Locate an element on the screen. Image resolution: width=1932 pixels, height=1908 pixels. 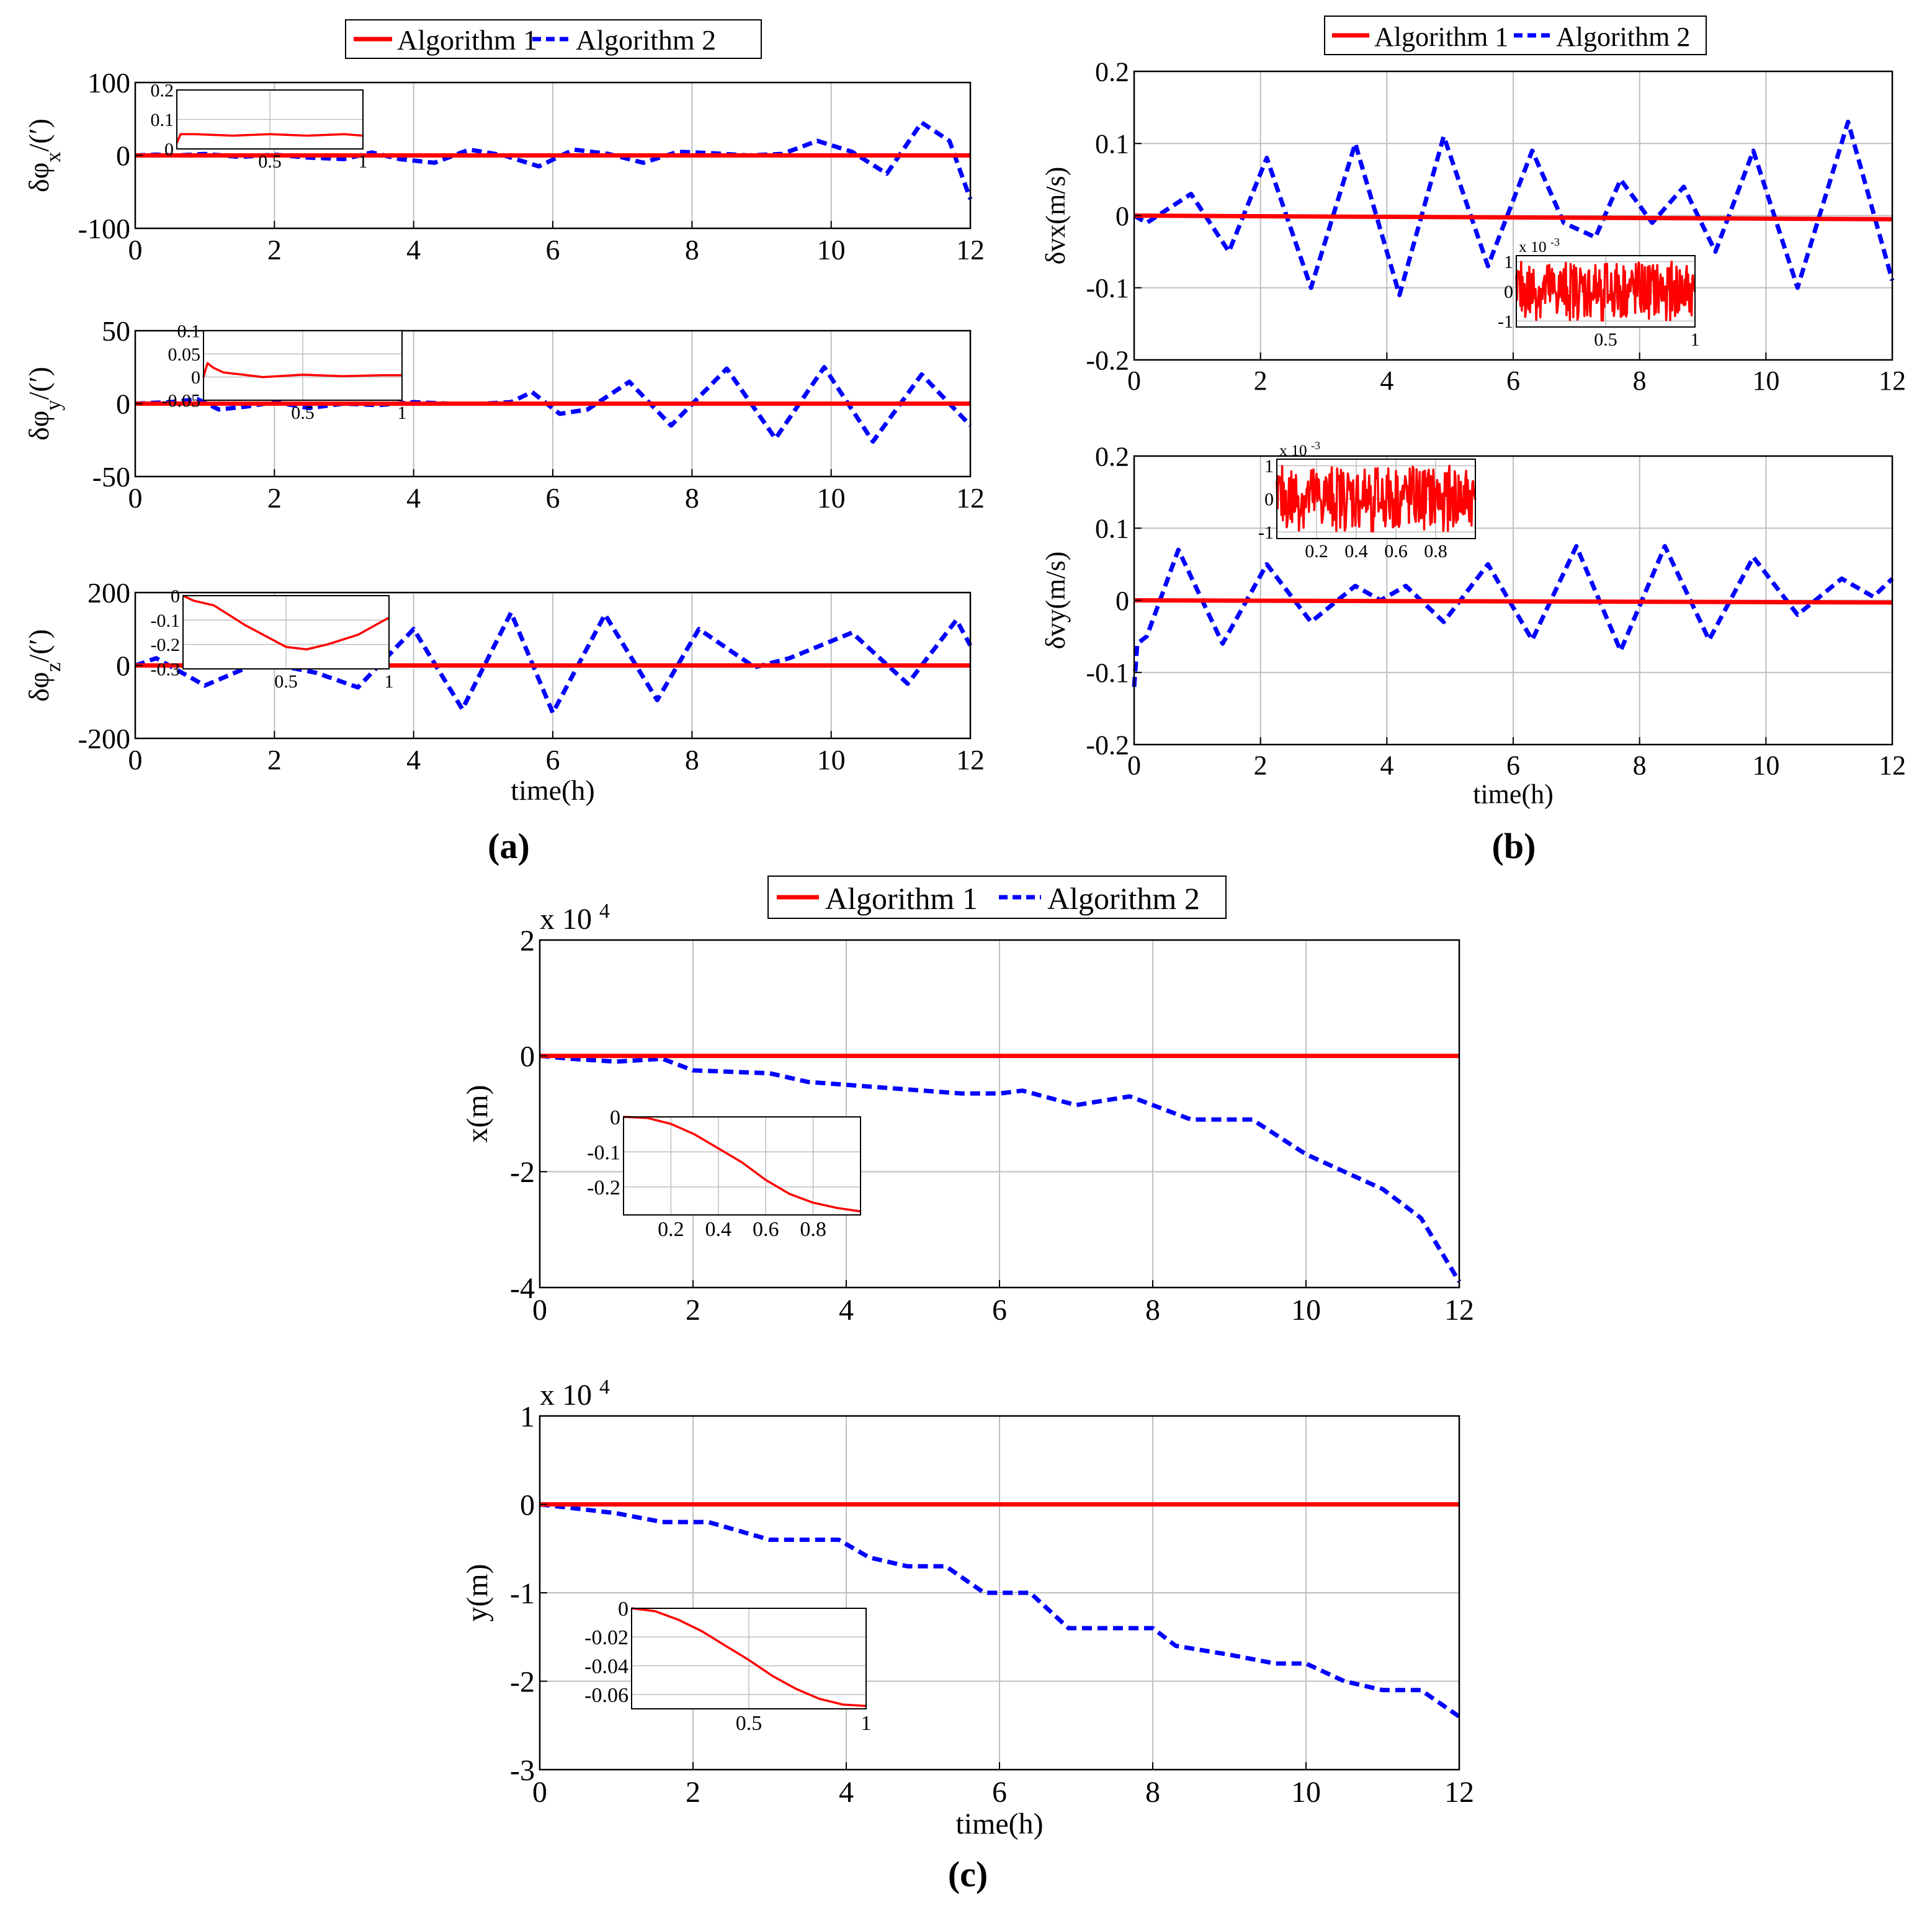
chart-vy-ytick-label: 0.2 is located at coordinates (1112, 456).